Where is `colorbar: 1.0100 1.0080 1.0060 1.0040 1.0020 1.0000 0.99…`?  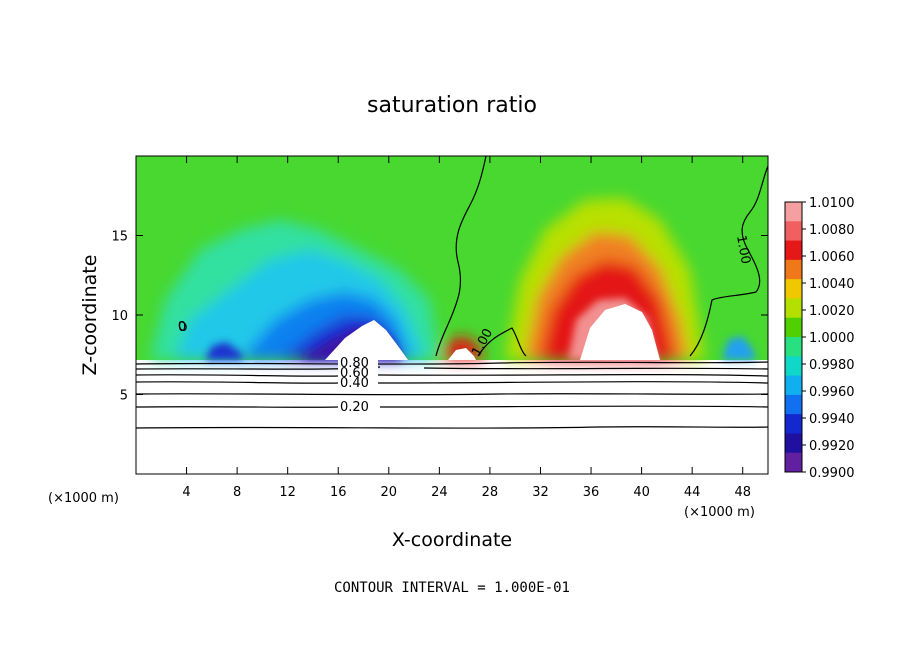
colorbar: 1.0100 1.0080 1.0060 1.0040 1.0020 1.0000 0.99… is located at coordinates (819, 338).